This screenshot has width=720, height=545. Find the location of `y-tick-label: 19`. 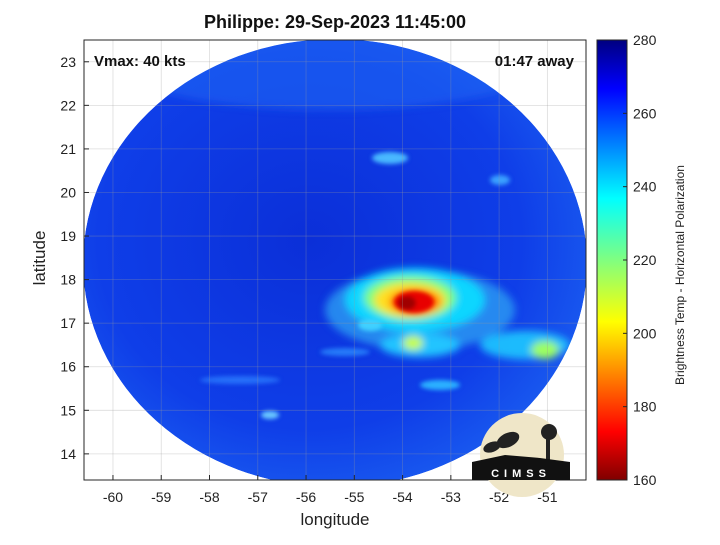

y-tick-label: 19 is located at coordinates (68, 236).